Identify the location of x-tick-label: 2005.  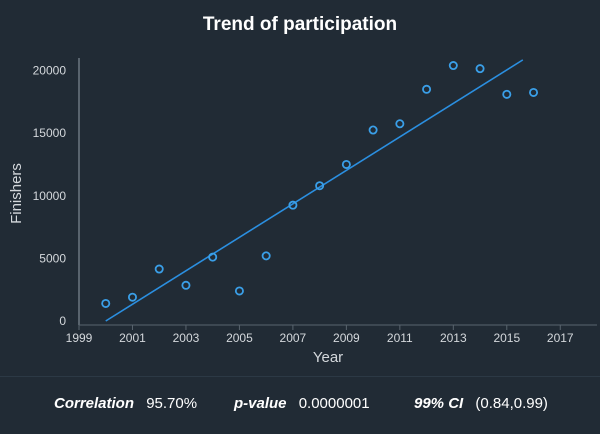
(239, 338).